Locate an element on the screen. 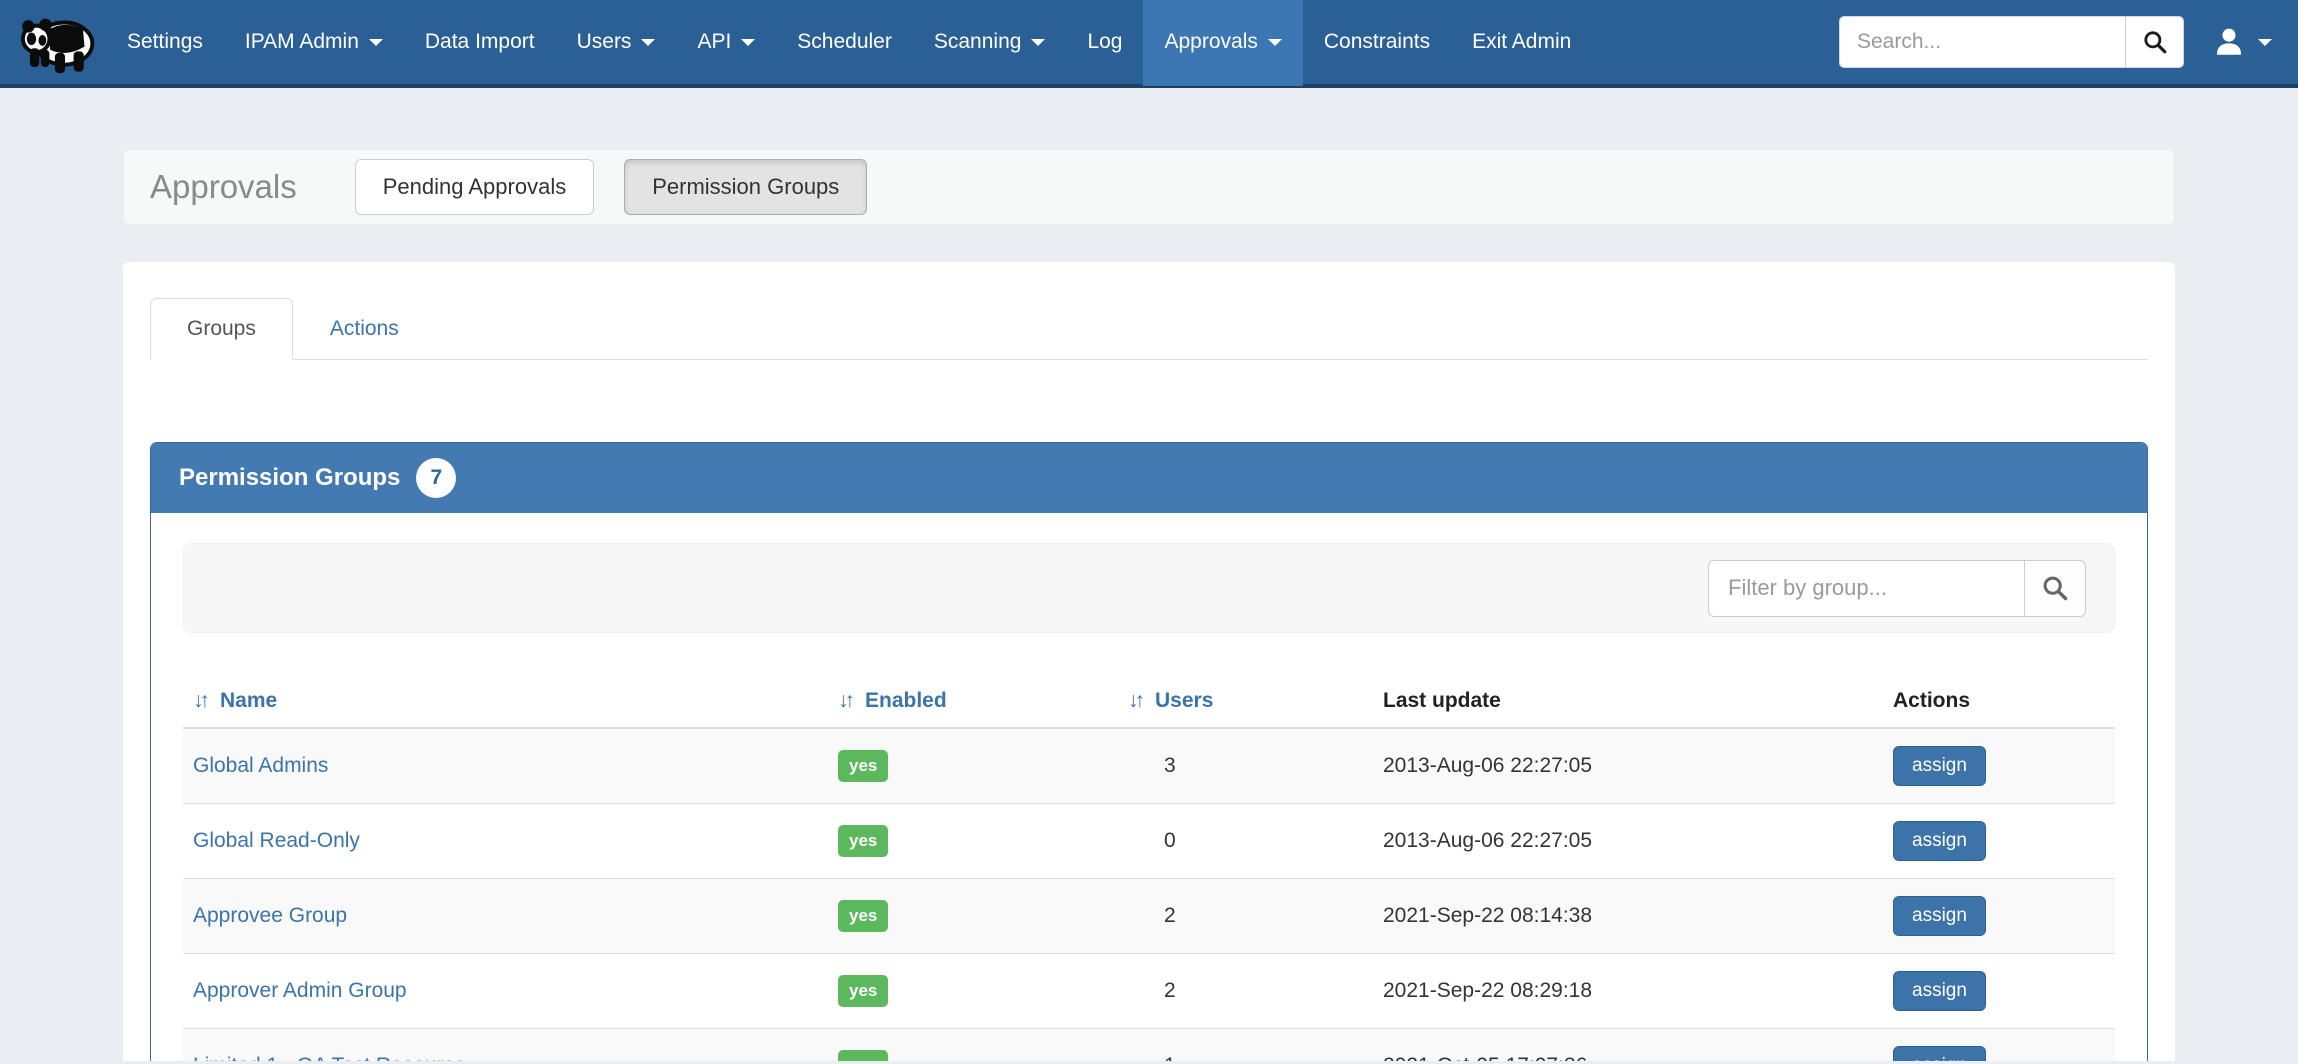 The image size is (2298, 1064). filter-input is located at coordinates (1866, 588).